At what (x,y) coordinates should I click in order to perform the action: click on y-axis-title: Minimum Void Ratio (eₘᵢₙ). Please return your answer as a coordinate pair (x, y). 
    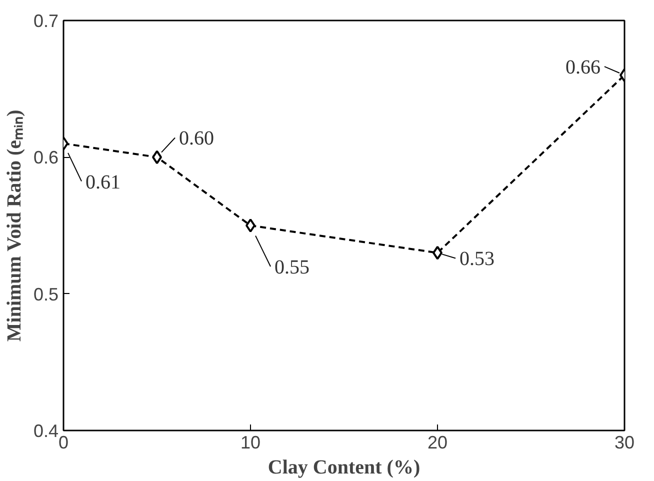
    Looking at the image, I should click on (14, 226).